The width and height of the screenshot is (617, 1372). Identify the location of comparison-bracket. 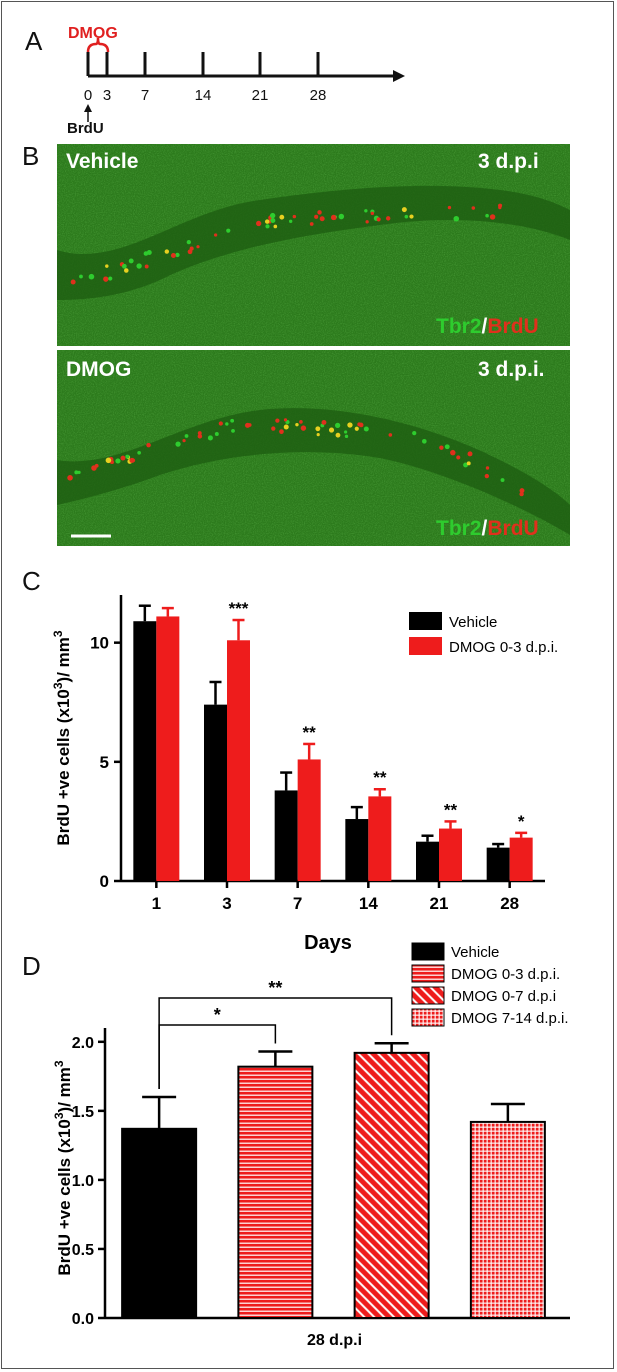
(275, 1043).